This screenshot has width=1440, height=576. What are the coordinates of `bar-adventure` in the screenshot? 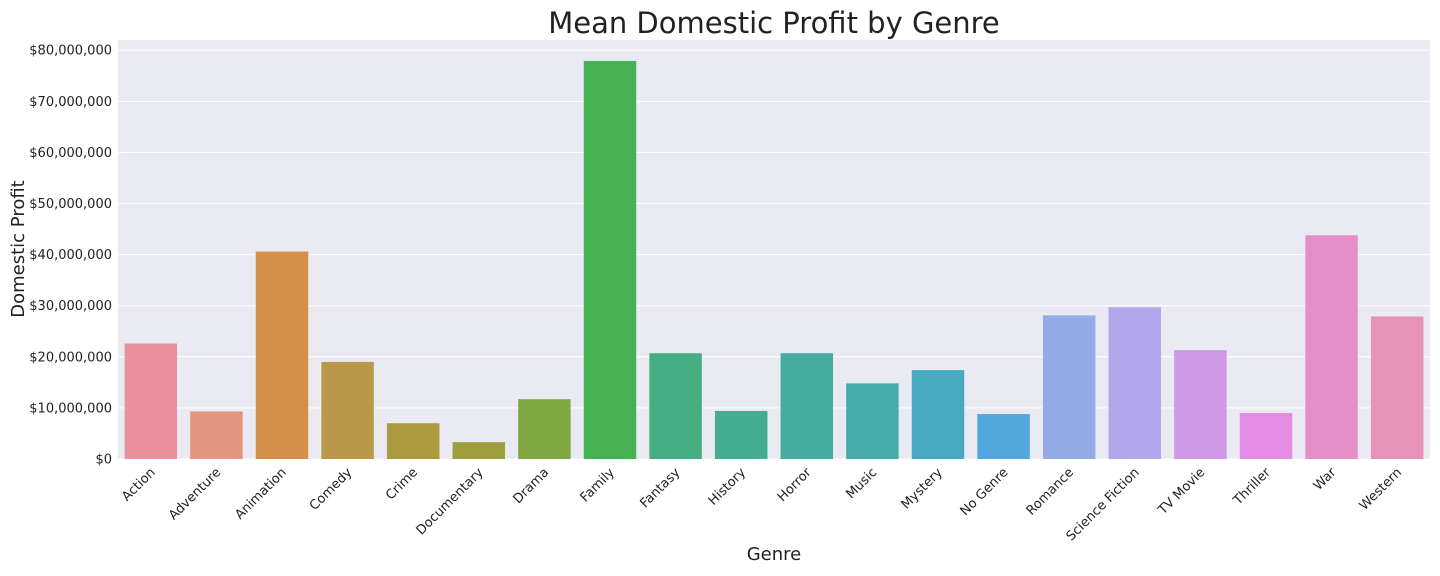 It's located at (216, 435).